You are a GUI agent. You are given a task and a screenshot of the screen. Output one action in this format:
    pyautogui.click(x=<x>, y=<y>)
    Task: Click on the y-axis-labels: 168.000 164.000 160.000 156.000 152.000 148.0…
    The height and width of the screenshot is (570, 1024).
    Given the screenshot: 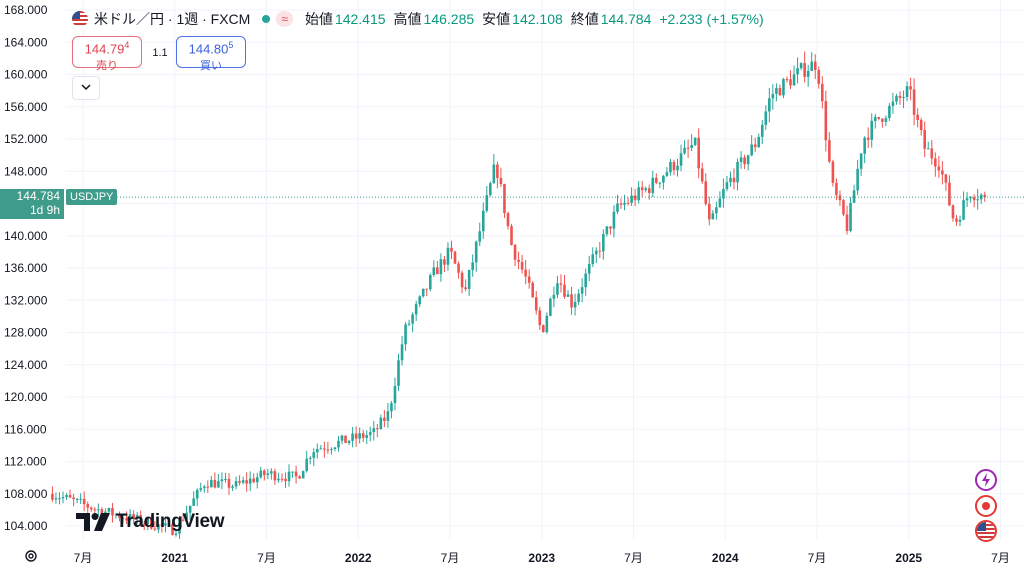 What is the action you would take?
    pyautogui.click(x=26, y=268)
    